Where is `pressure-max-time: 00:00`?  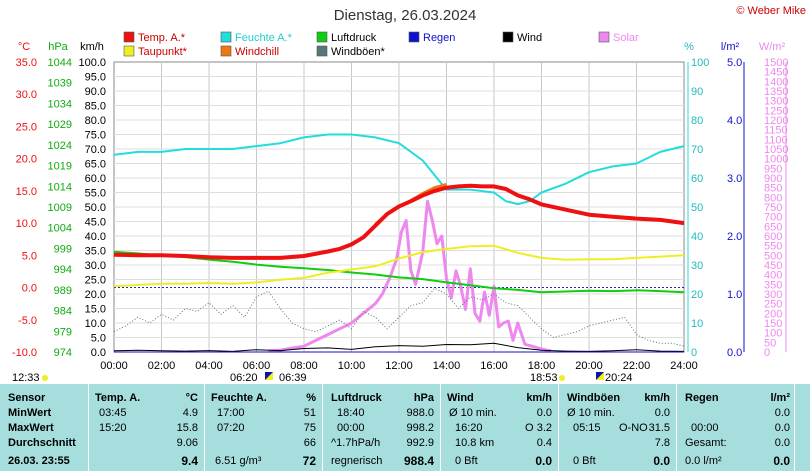
pressure-max-time: 00:00 is located at coordinates (351, 428).